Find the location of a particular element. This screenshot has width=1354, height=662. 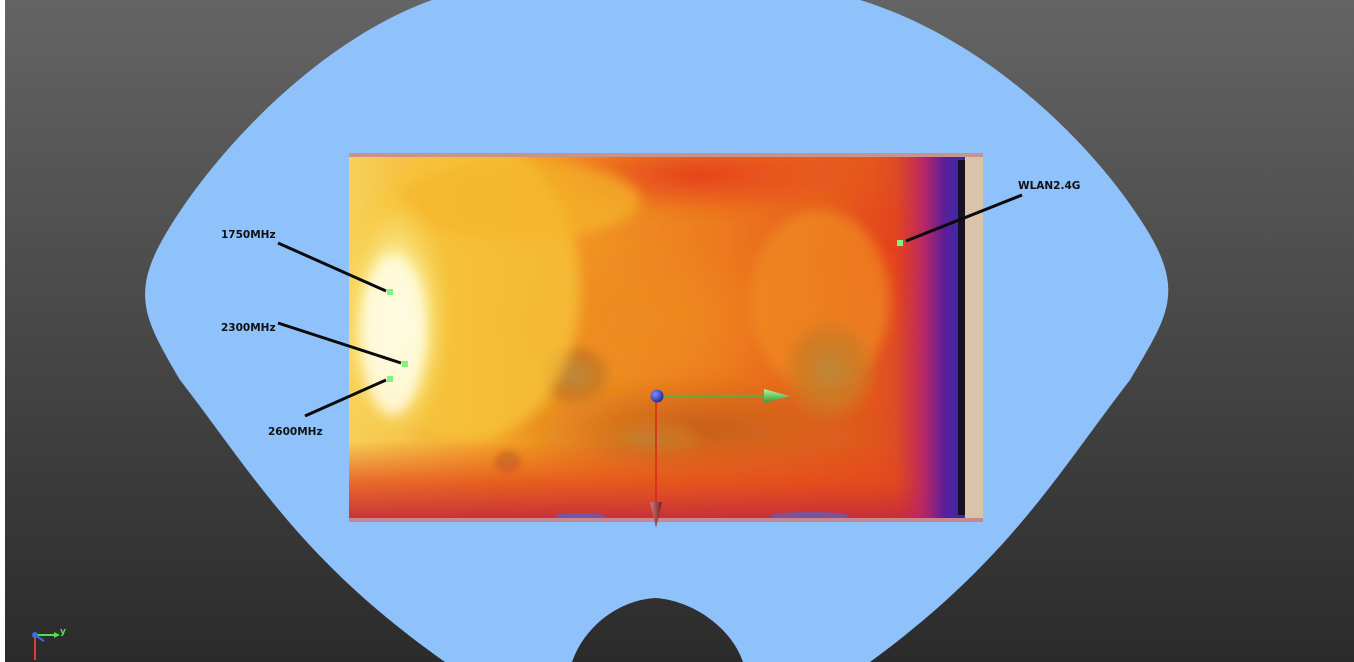

probe-markers is located at coordinates (645, 311).